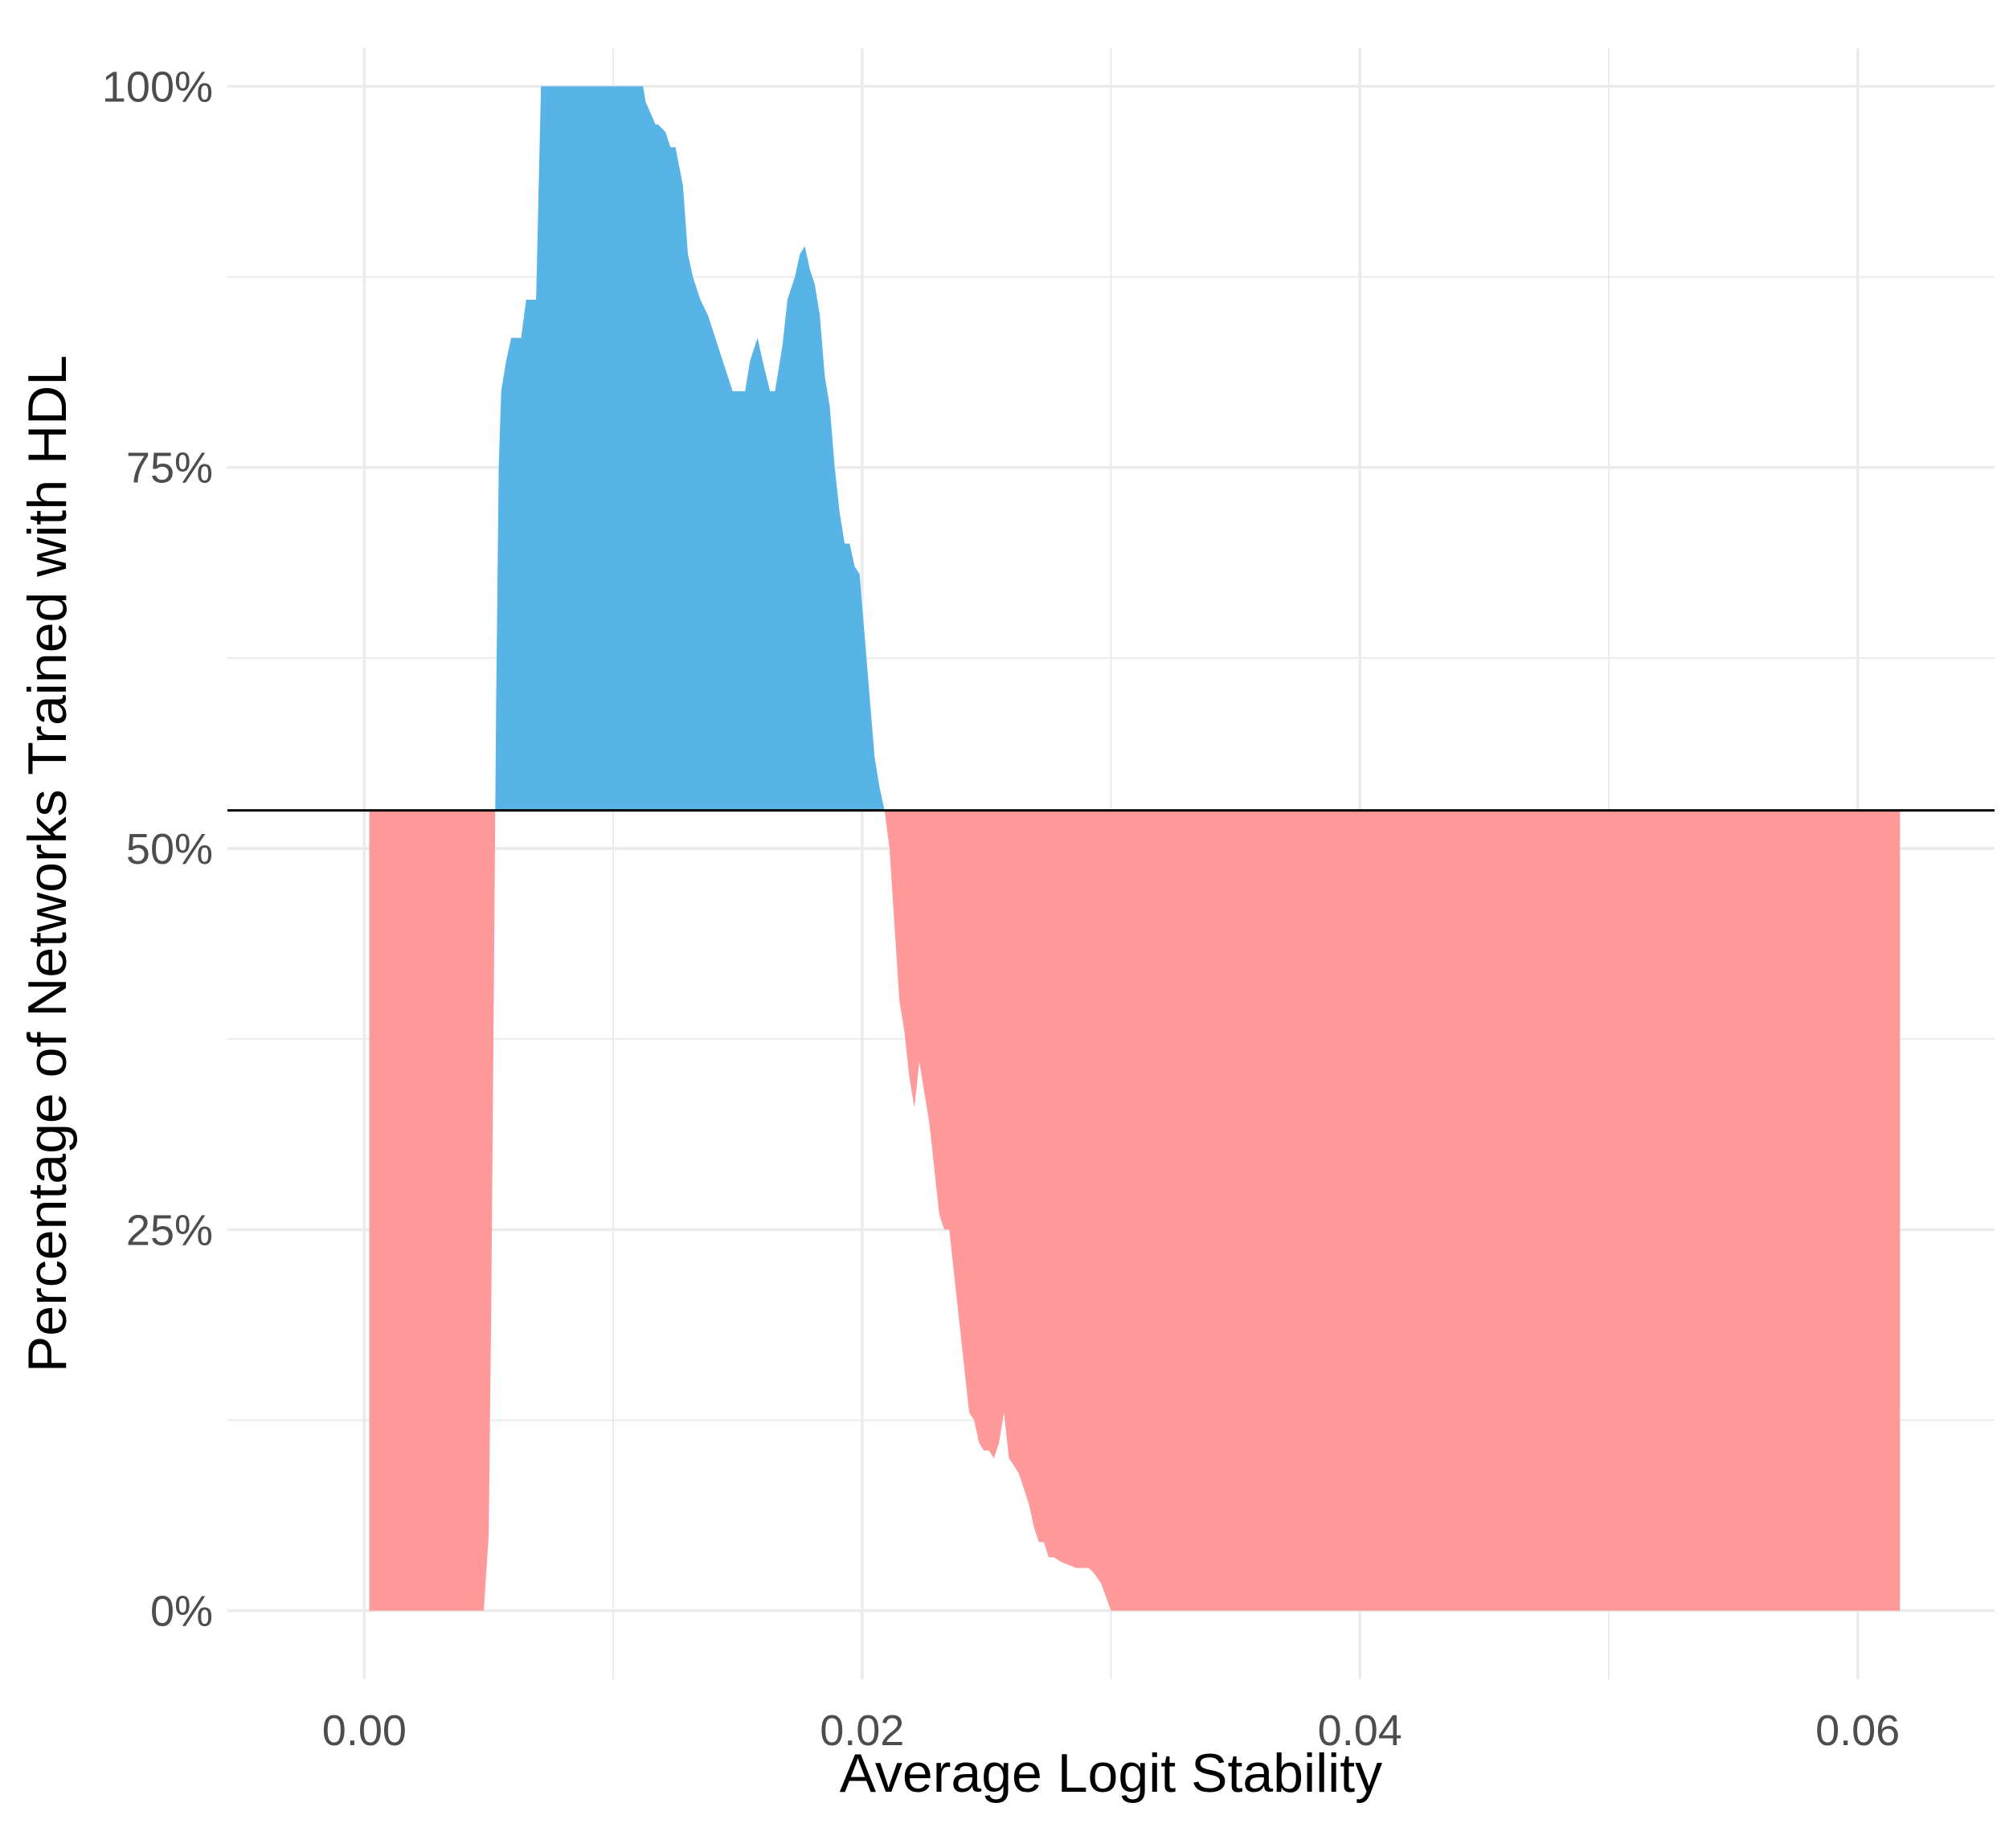  Describe the element at coordinates (169, 1230) in the screenshot. I see `y-tick-label: 25%` at that location.